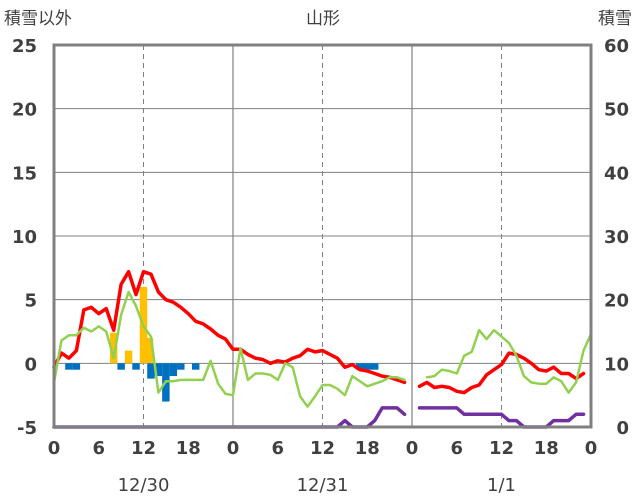  Describe the element at coordinates (323, 19) in the screenshot. I see `chart-title: 山形` at that location.